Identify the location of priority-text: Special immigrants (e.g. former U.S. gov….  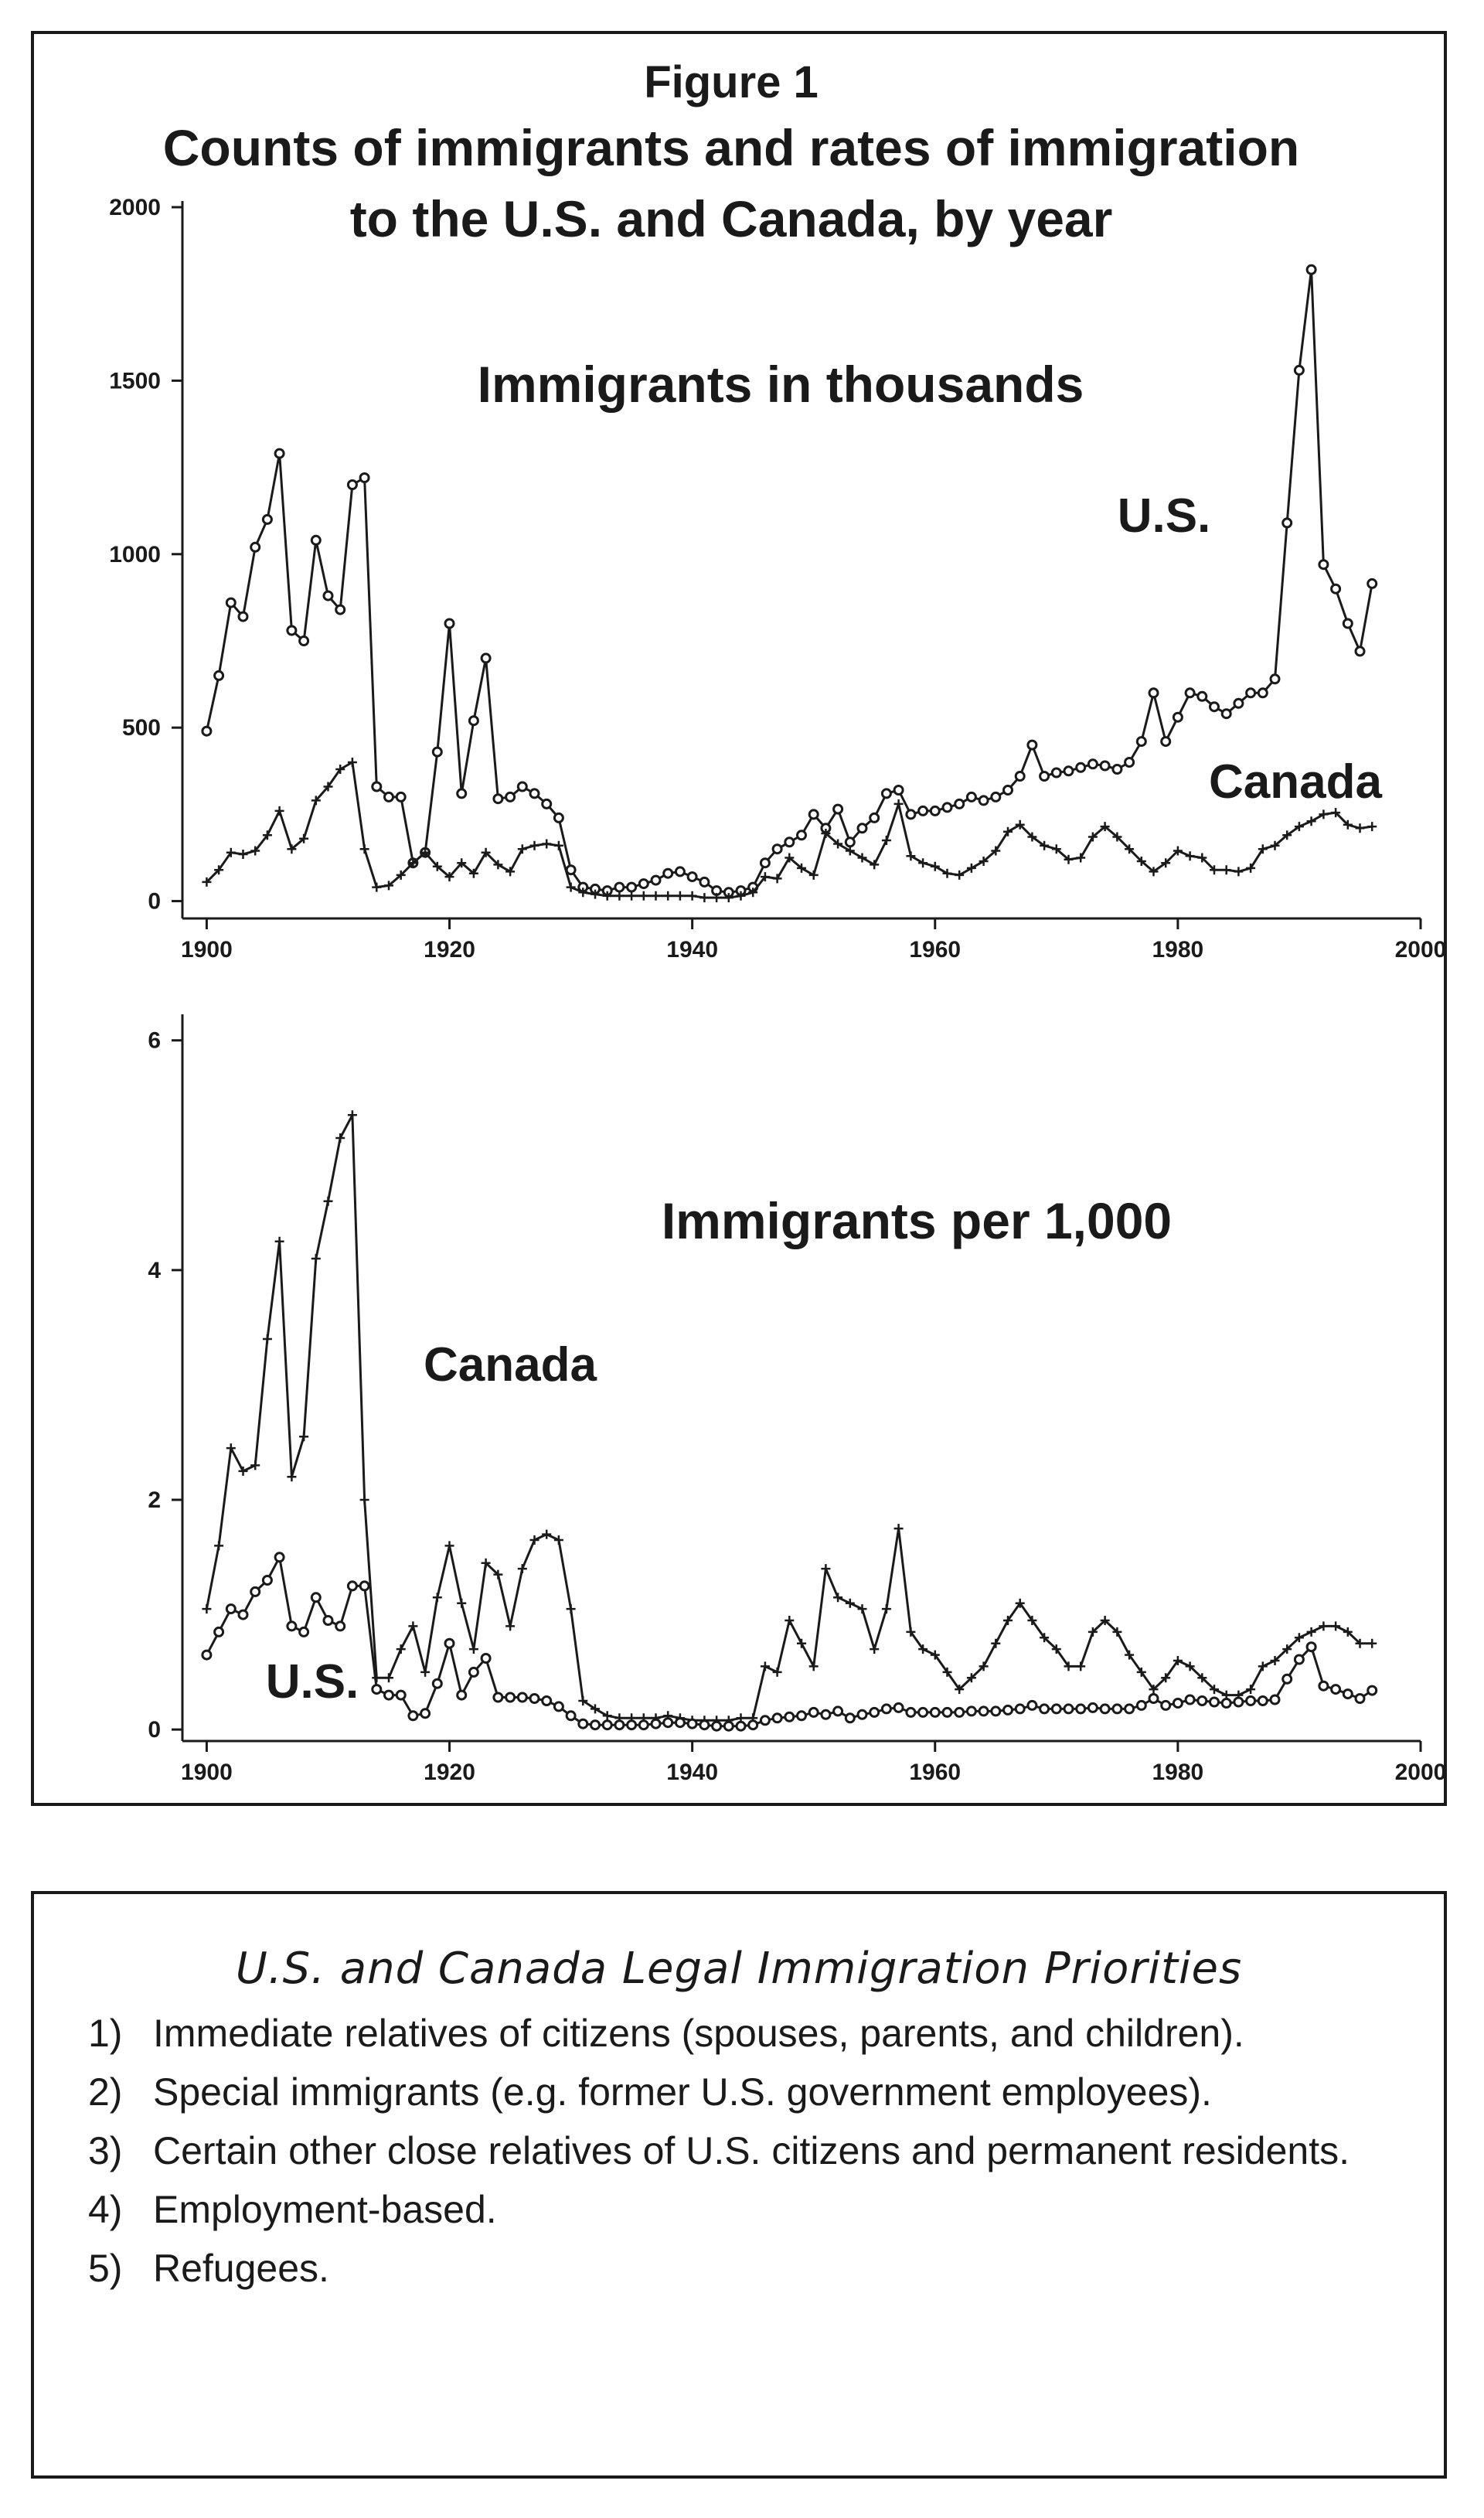
(682, 2092).